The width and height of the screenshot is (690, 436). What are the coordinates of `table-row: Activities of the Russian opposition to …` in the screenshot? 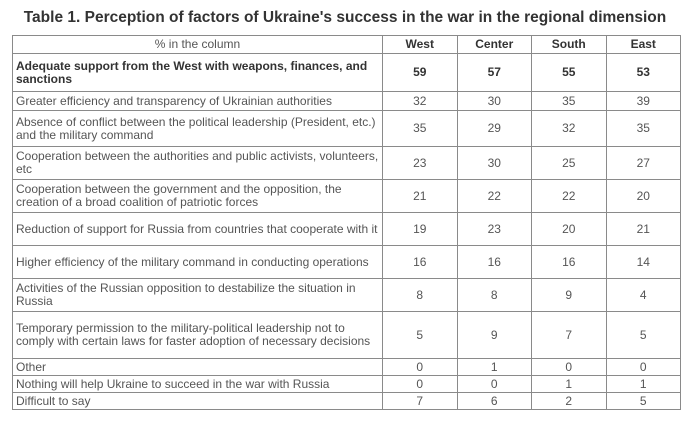 It's located at (346, 295).